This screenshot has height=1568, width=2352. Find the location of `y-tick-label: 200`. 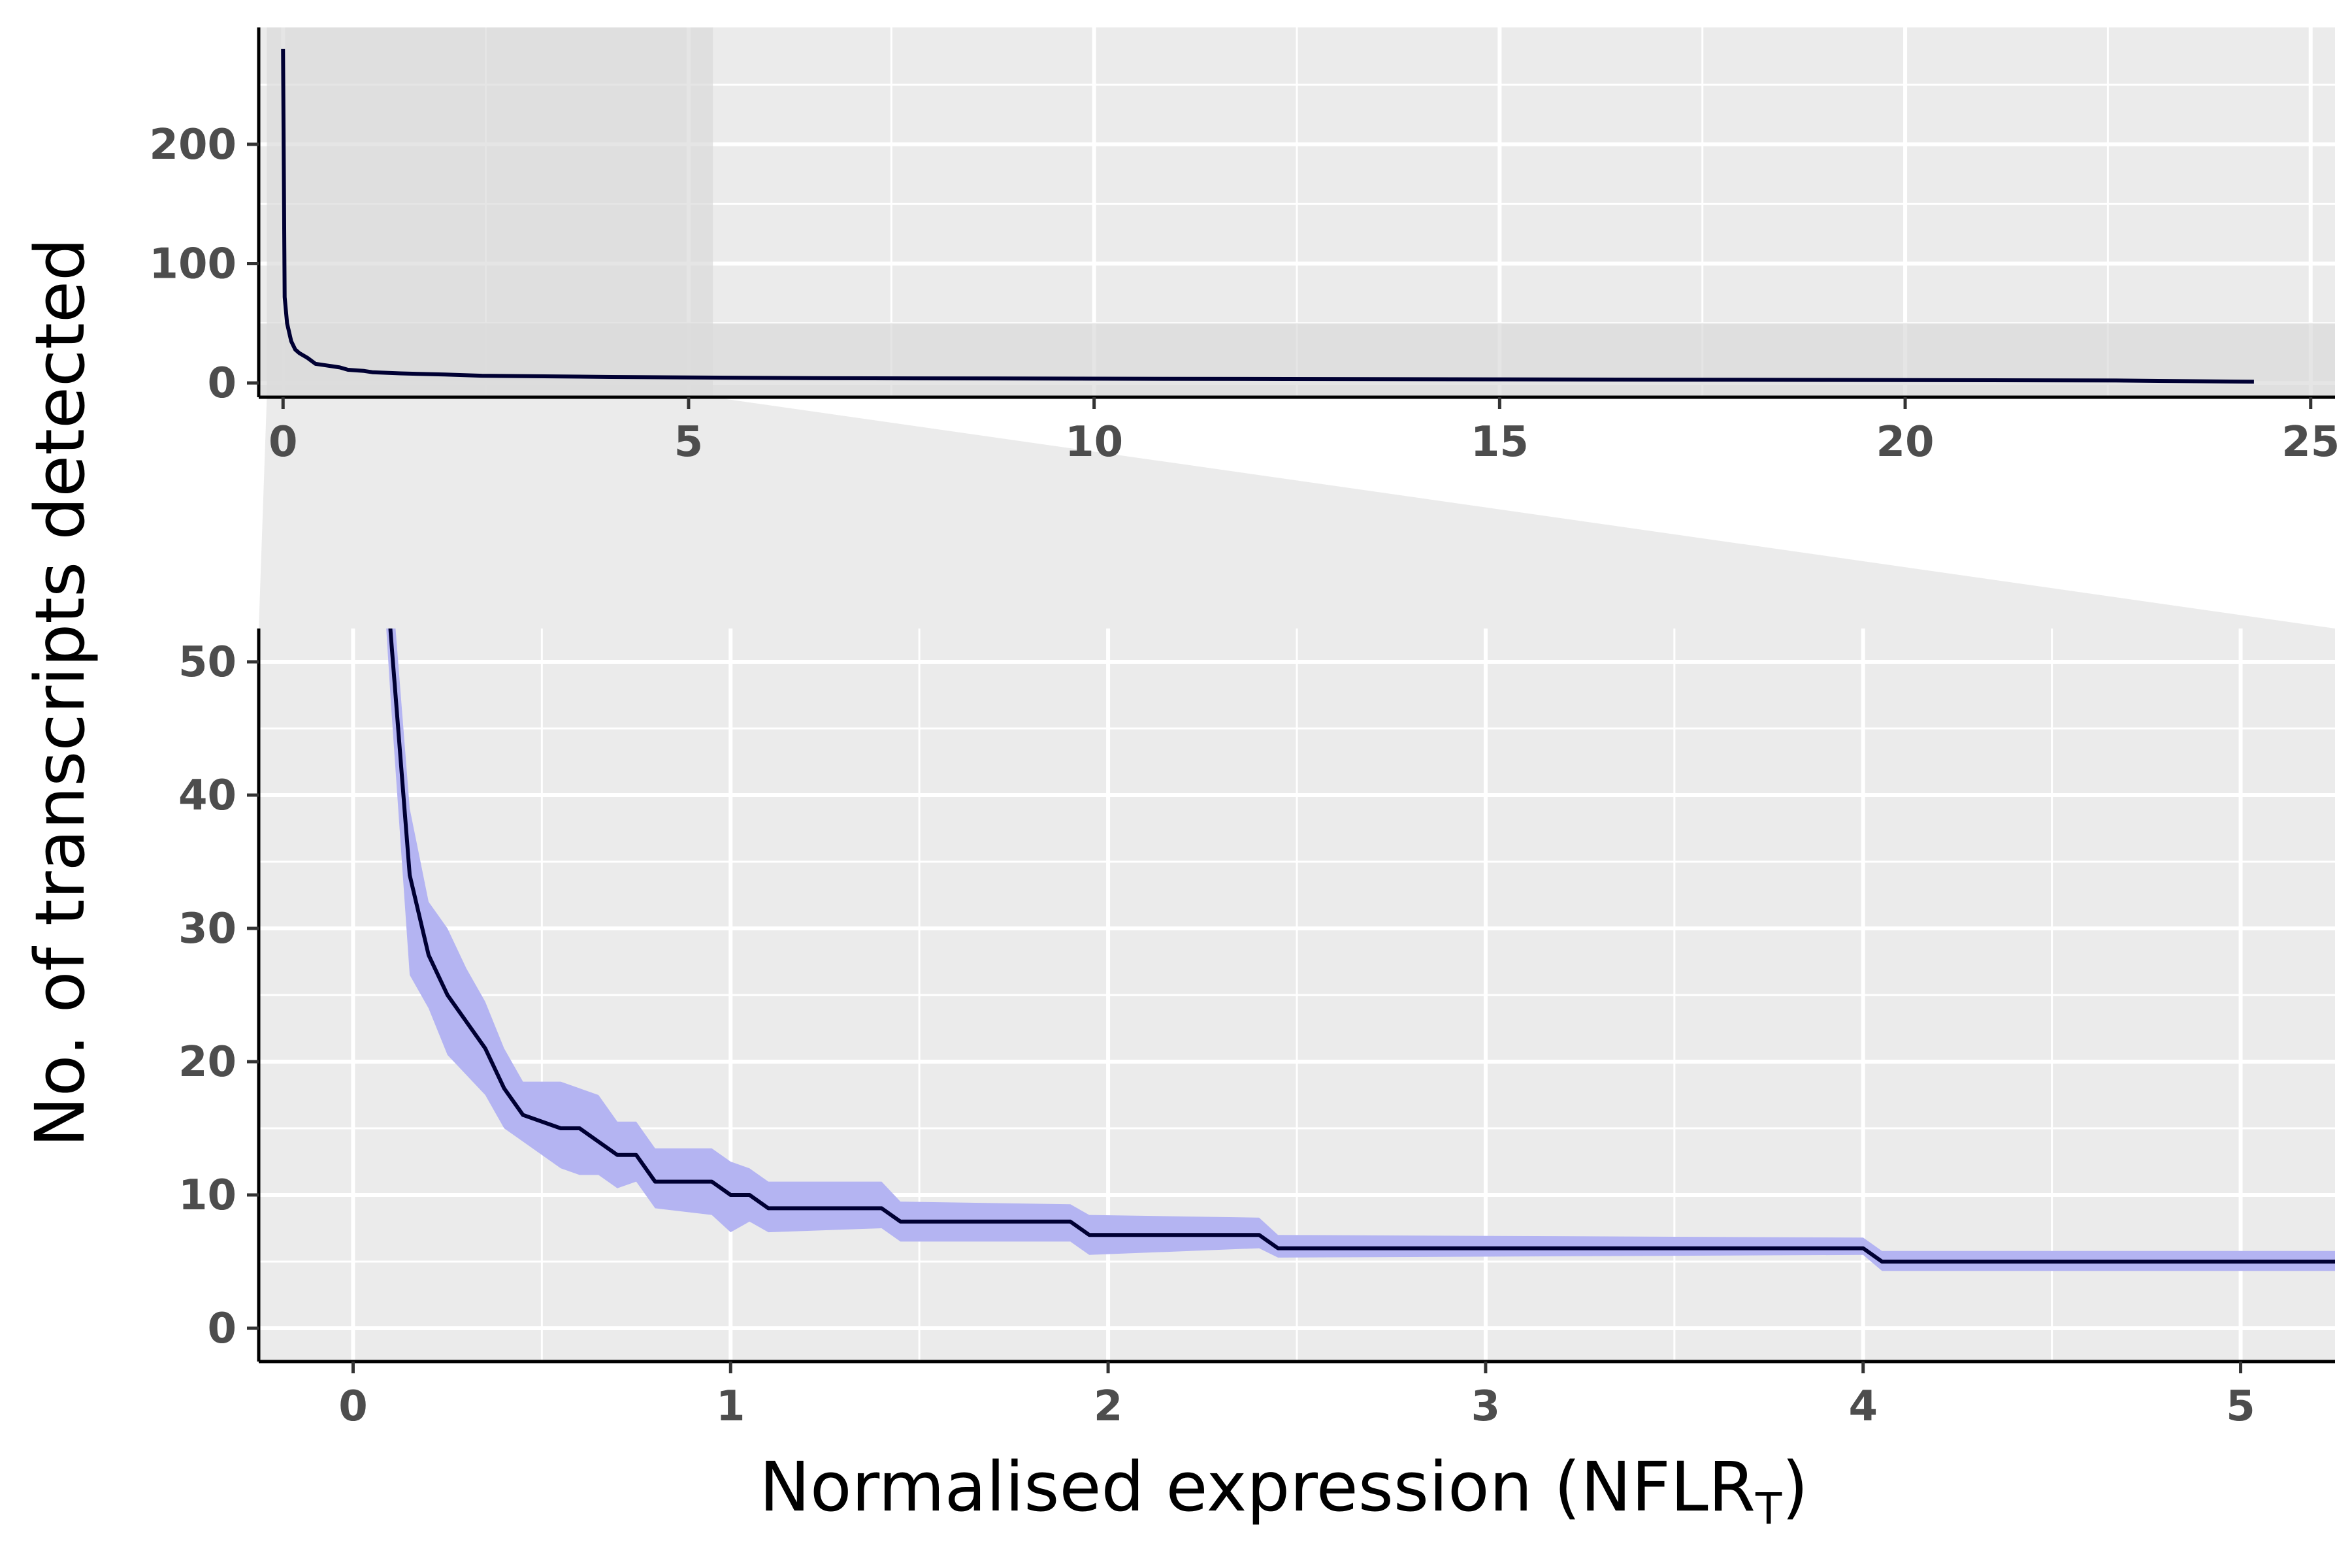

y-tick-label: 200 is located at coordinates (193, 145).